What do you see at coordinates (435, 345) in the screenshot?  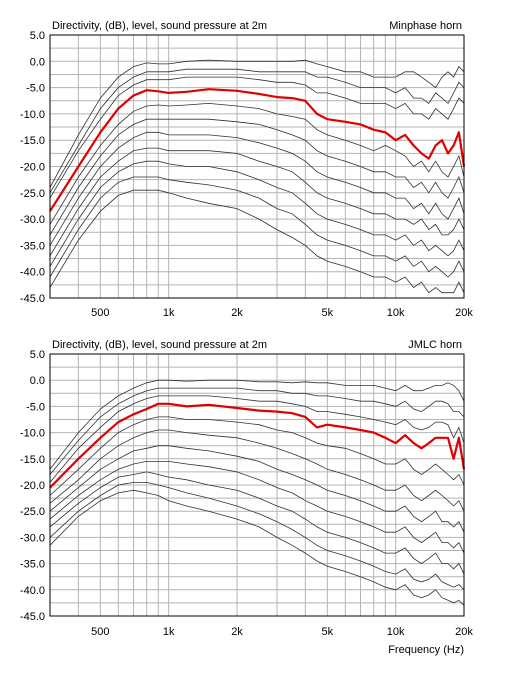 I see `chart-label-right: JMLC horn` at bounding box center [435, 345].